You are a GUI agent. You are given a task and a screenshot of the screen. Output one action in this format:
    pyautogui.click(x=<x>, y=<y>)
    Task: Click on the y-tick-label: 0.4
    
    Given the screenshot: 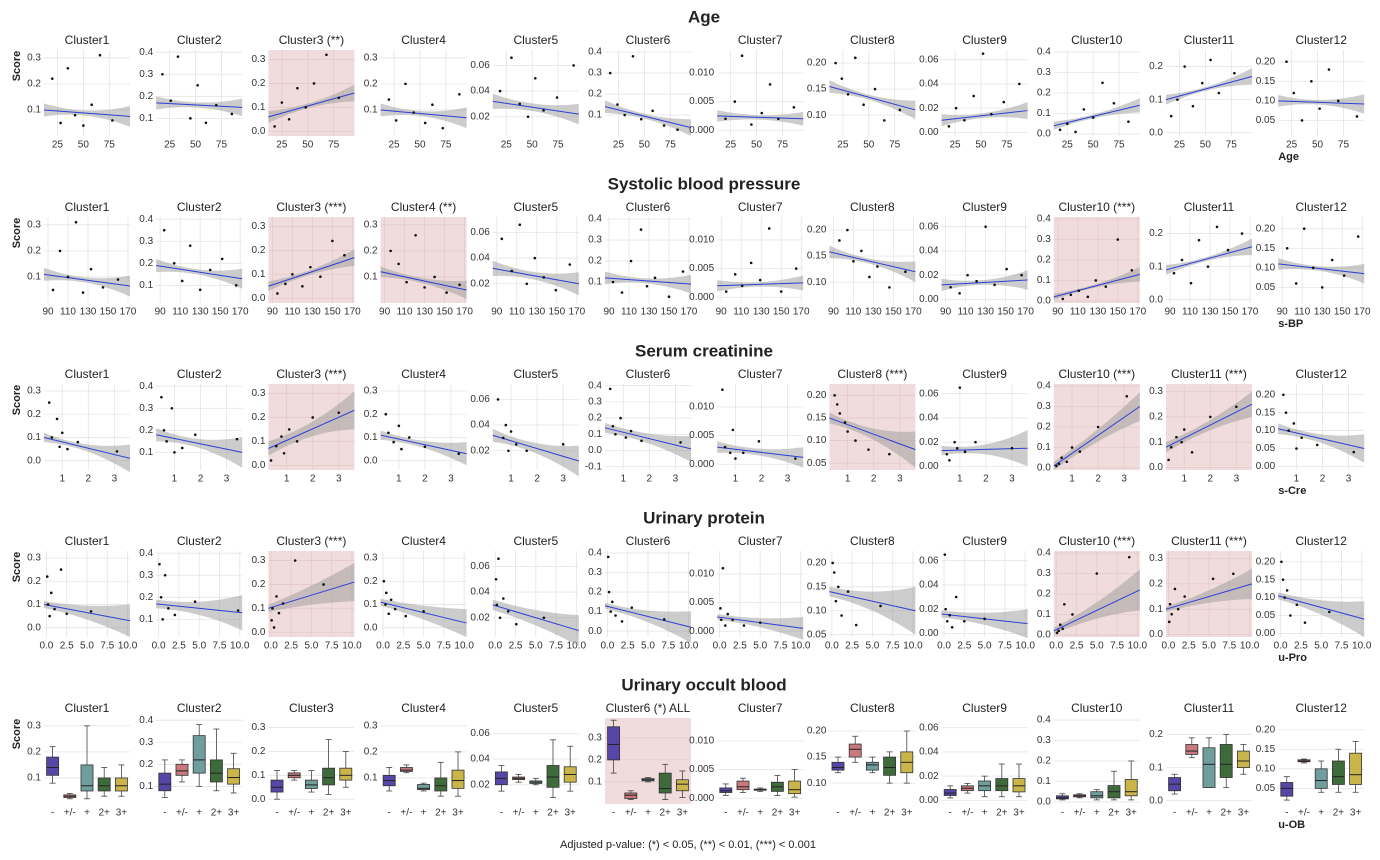 What is the action you would take?
    pyautogui.click(x=146, y=52)
    